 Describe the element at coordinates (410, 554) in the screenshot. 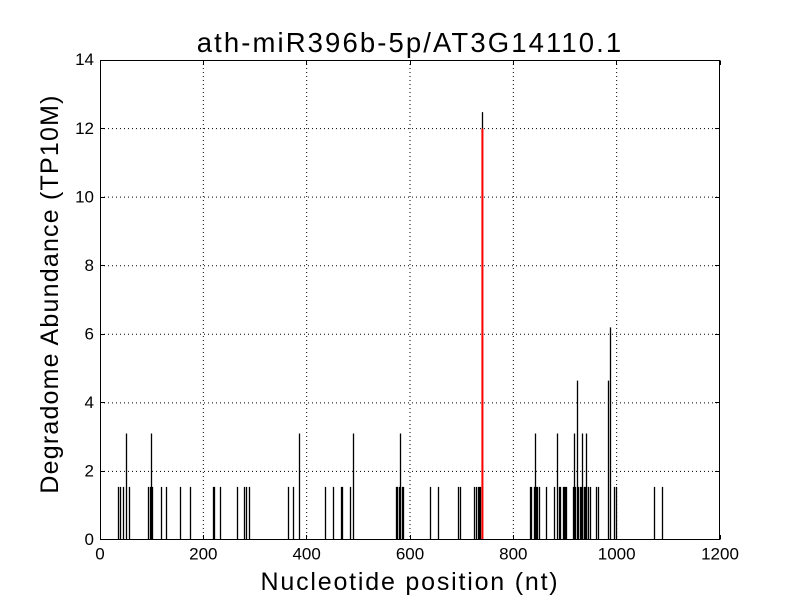

I see `svg-text: 600` at that location.